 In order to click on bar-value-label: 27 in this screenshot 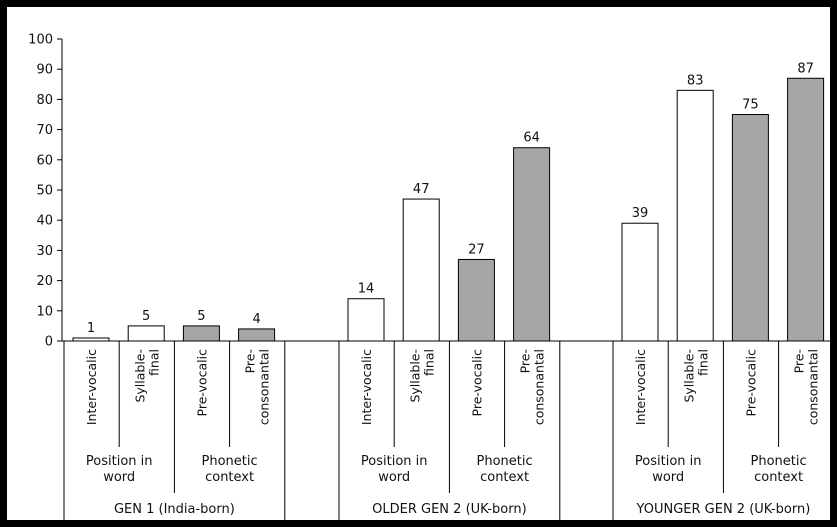, I will do `click(476, 249)`.